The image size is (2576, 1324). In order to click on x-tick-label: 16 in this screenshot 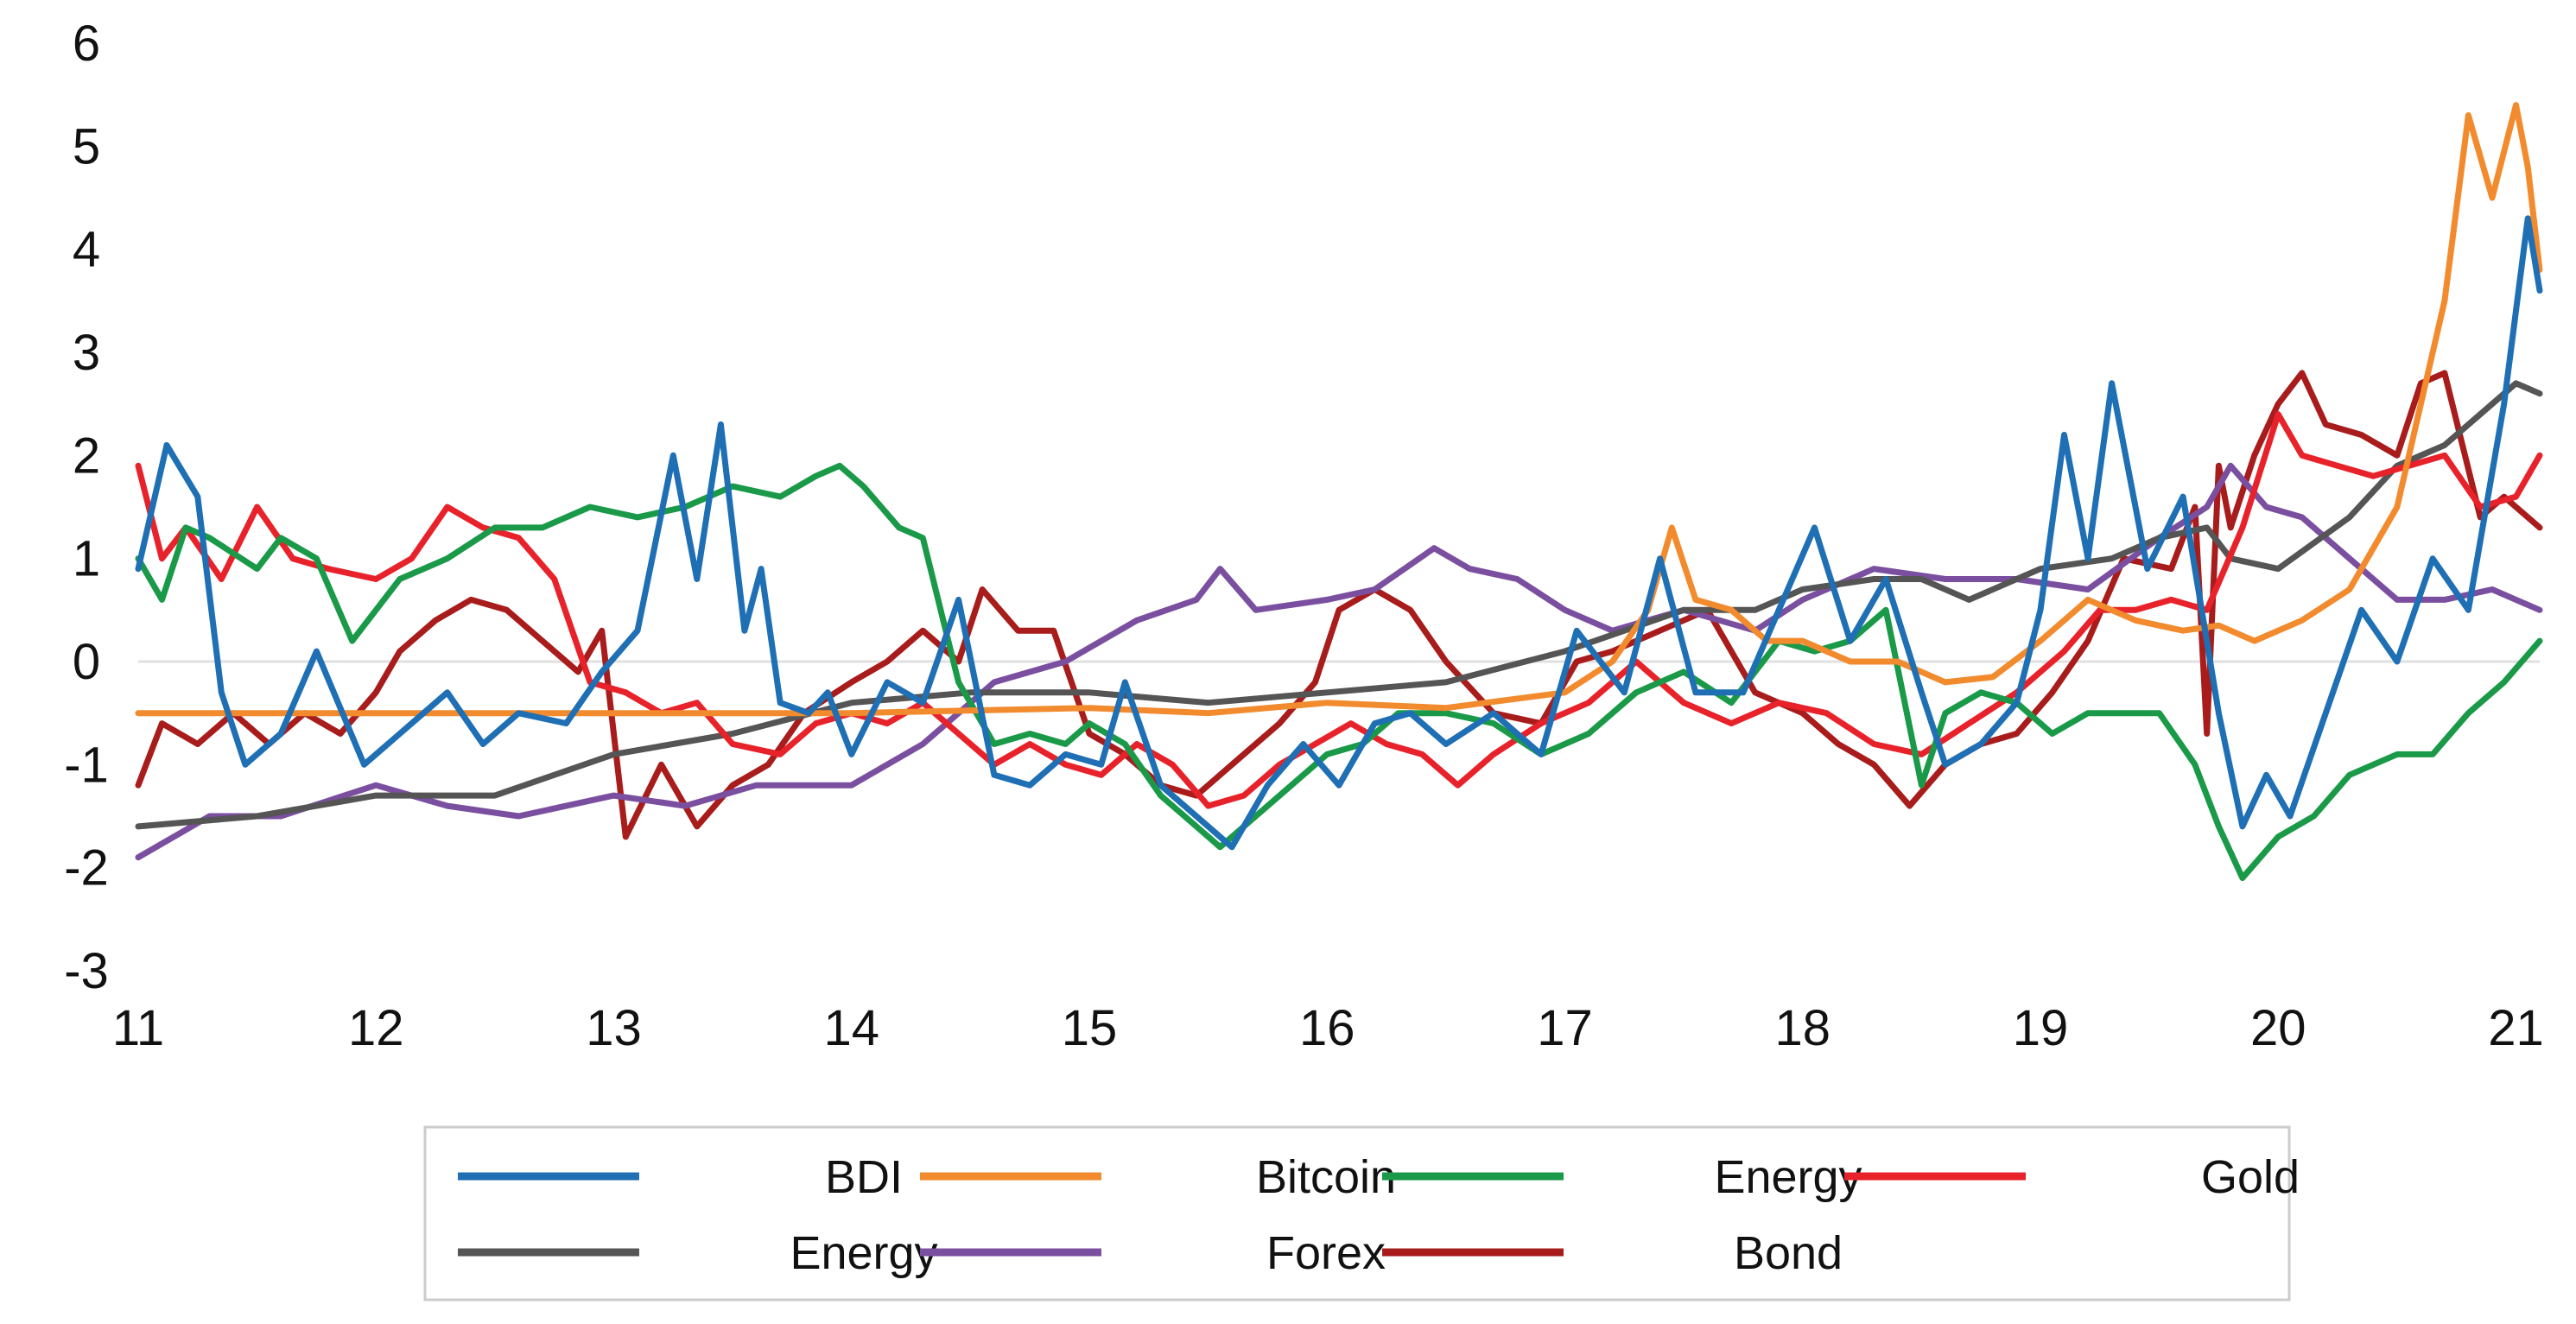, I will do `click(1327, 1028)`.